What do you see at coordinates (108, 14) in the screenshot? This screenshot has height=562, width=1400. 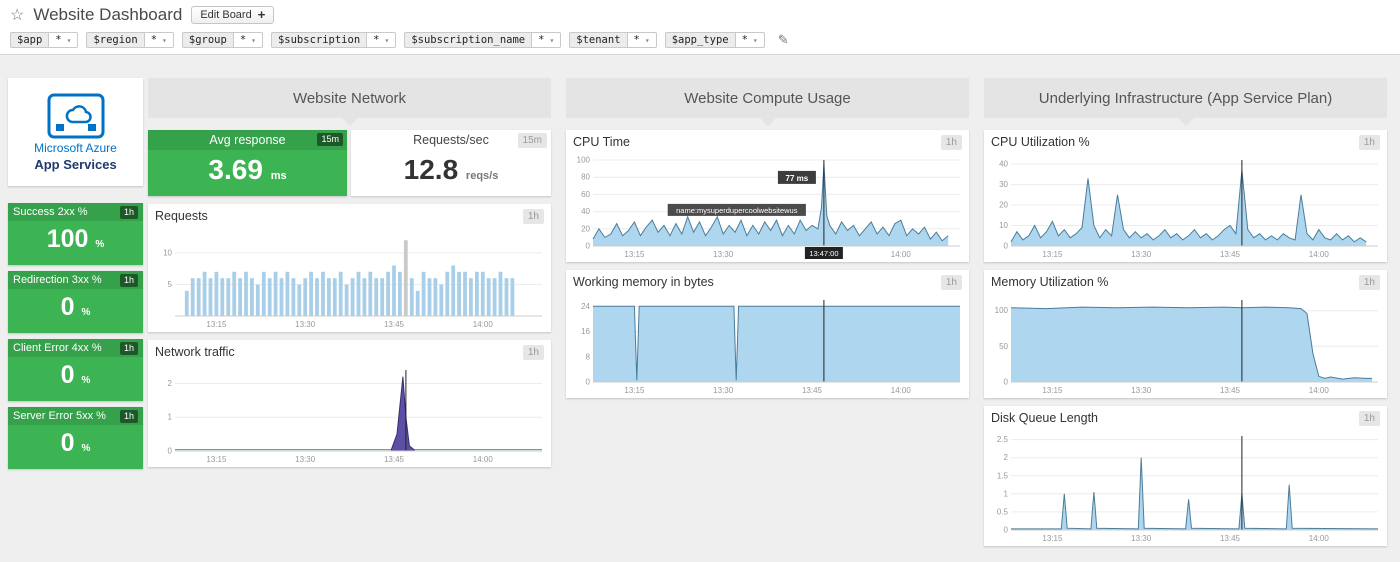 I see `page-title: Website Dashboard` at bounding box center [108, 14].